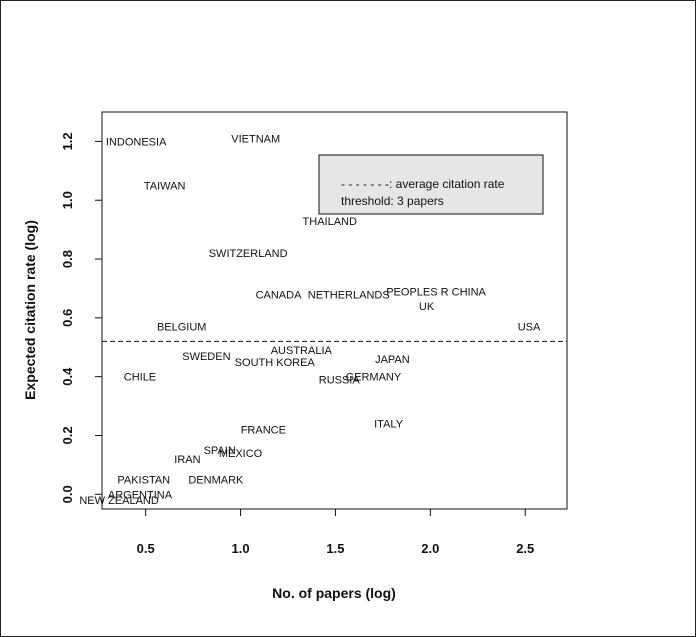 The height and width of the screenshot is (637, 696). Describe the element at coordinates (248, 254) in the screenshot. I see `point-label-switzerland: SWITZERLAND` at that location.